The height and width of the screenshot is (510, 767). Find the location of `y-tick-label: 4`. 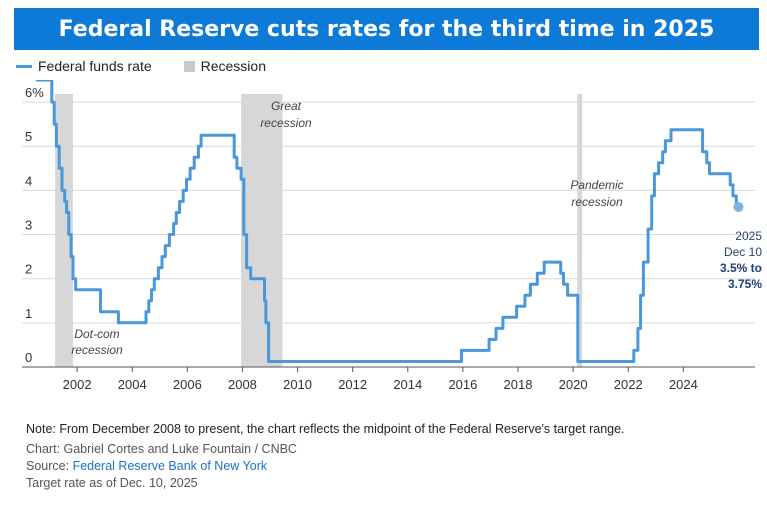

y-tick-label: 4 is located at coordinates (28, 180).